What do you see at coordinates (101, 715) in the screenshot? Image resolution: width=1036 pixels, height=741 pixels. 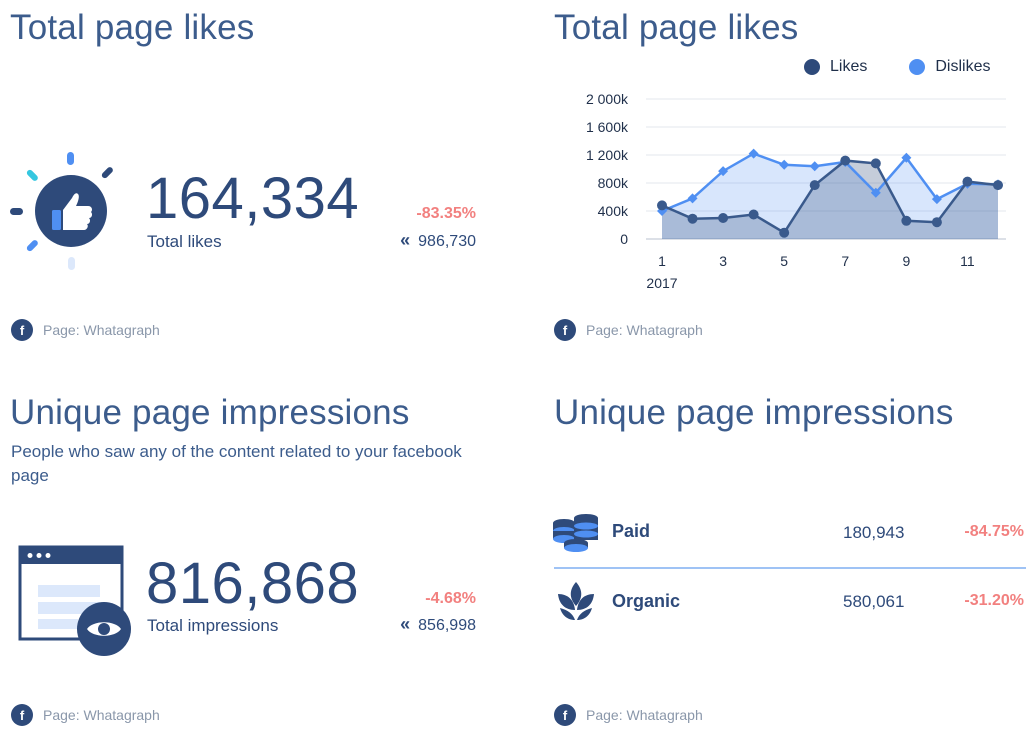 I see `impressions-card-footer-text: Page: Whatagraph` at bounding box center [101, 715].